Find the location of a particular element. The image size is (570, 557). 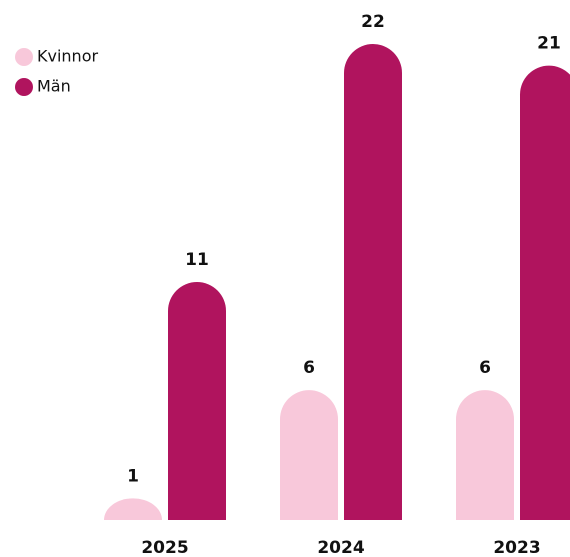

legend-label: Kvinnor is located at coordinates (67, 56).